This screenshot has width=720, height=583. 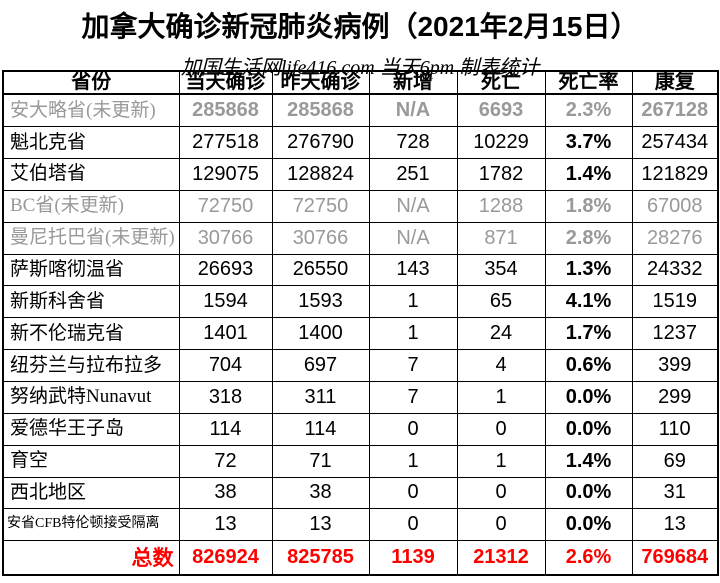 I want to click on cell-yesterday: 1593, so click(x=320, y=302).